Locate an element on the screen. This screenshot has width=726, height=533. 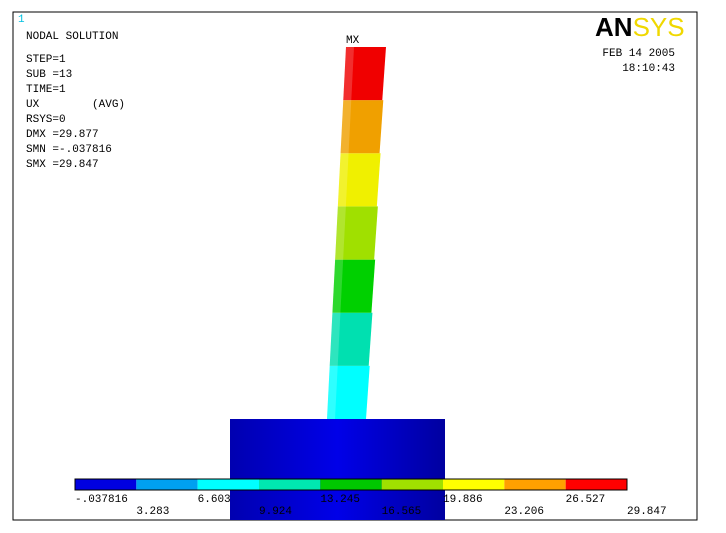
info-line: TIME=1 is located at coordinates (46, 90).